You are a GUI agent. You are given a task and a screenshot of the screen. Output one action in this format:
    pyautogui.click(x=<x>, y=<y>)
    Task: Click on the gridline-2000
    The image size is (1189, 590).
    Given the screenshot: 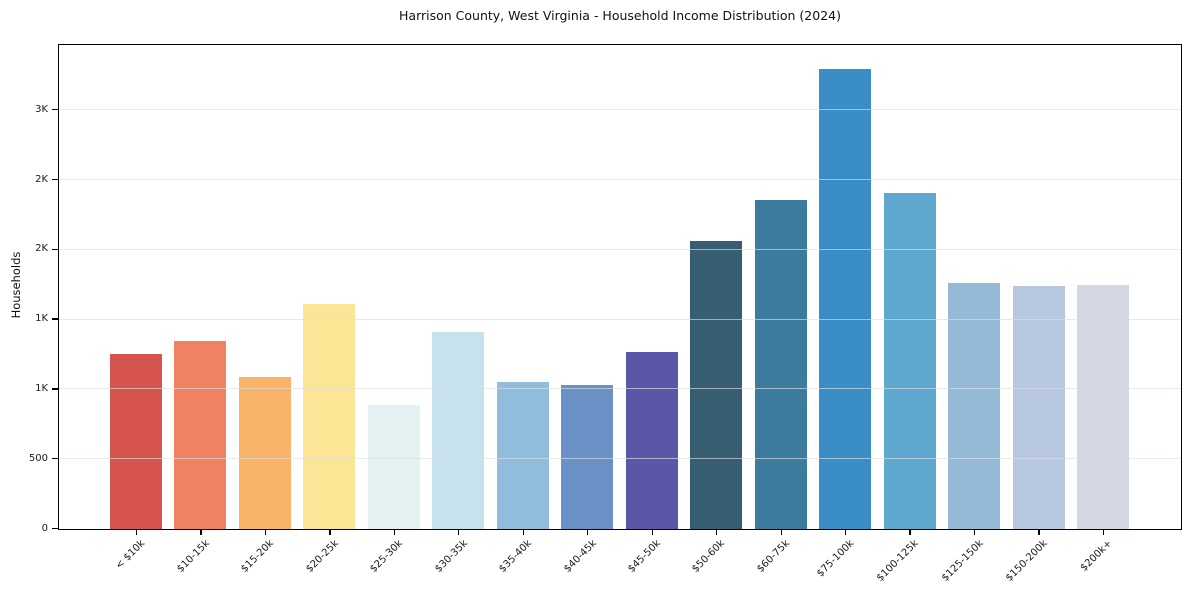 What is the action you would take?
    pyautogui.click(x=620, y=249)
    